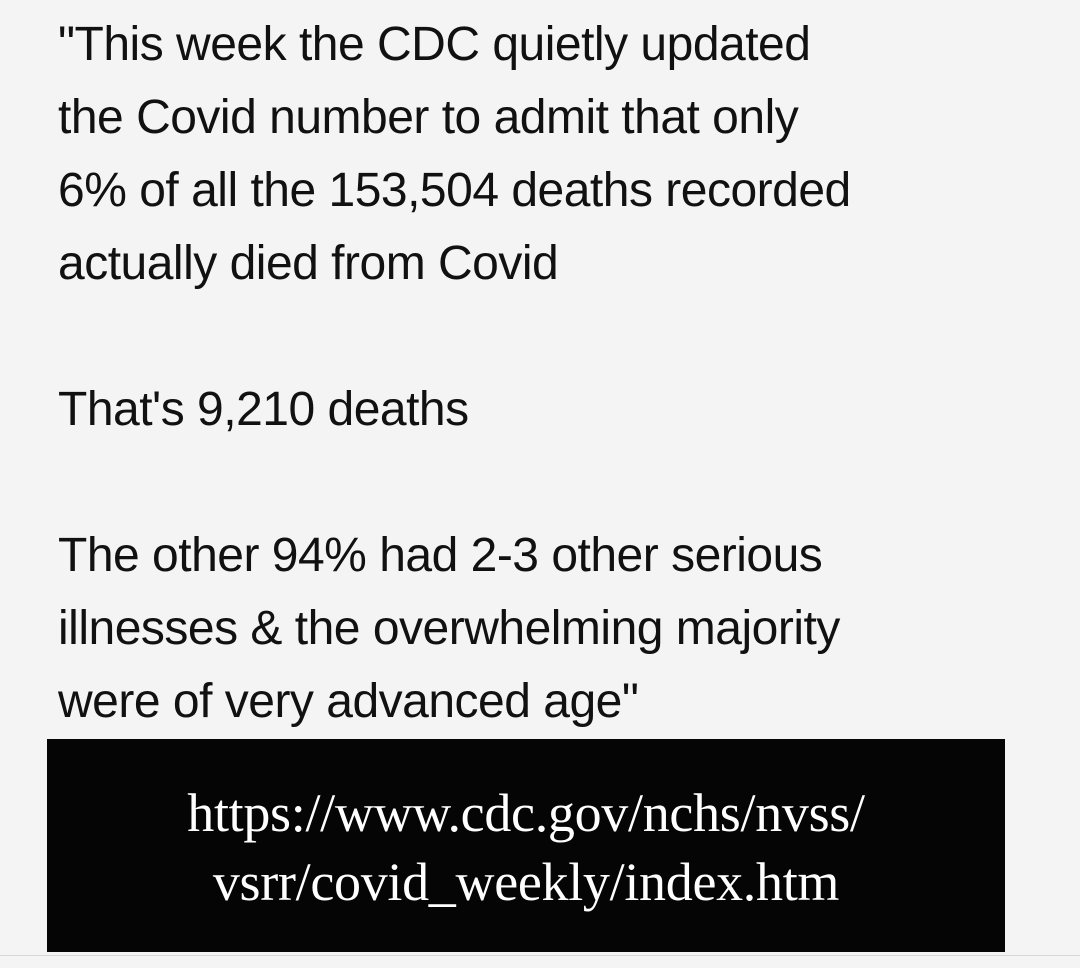 This screenshot has height=968, width=1080. I want to click on post-paragraph-2: That's 9,210 deaths, so click(263, 409).